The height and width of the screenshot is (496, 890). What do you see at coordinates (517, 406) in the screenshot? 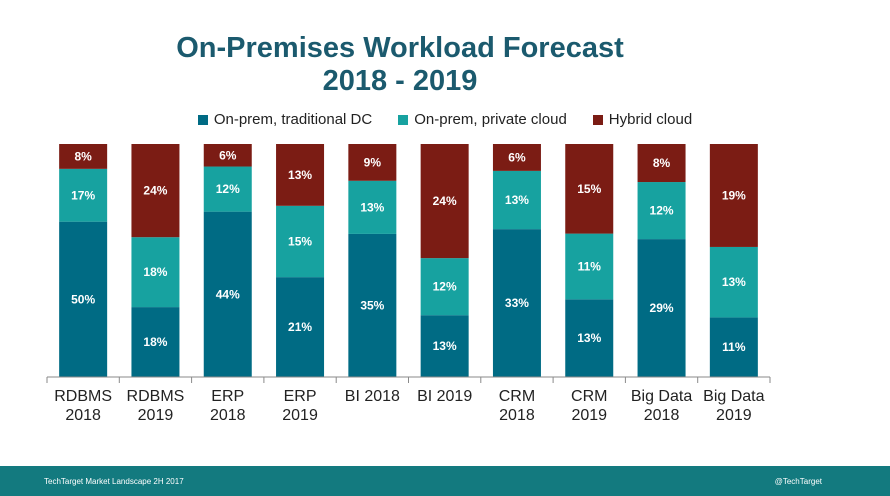
I see `x-tick-label-6: CRM 2018` at bounding box center [517, 406].